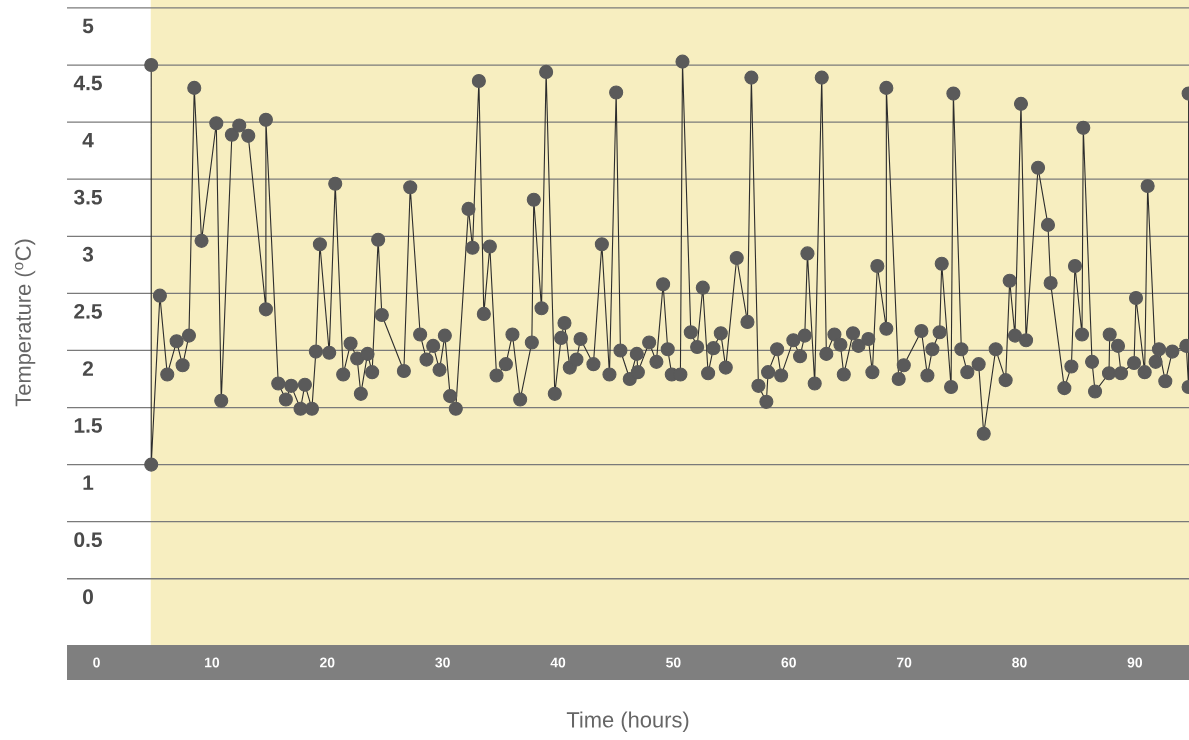 This screenshot has width=1189, height=740. Describe the element at coordinates (88, 26) in the screenshot. I see `y-tick-label: 5` at that location.